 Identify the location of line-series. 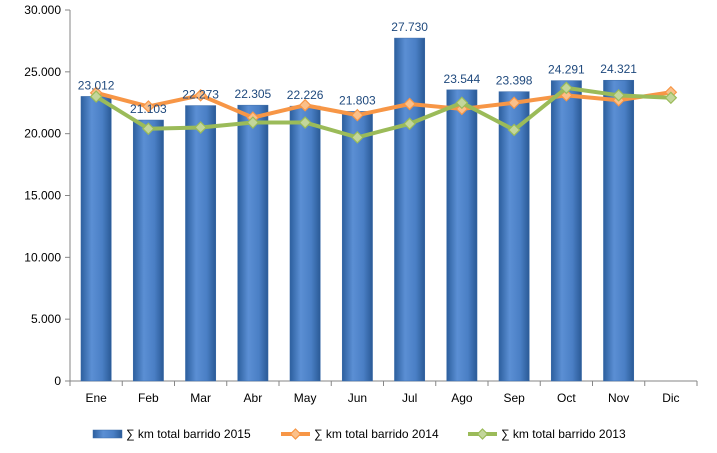
(383, 112).